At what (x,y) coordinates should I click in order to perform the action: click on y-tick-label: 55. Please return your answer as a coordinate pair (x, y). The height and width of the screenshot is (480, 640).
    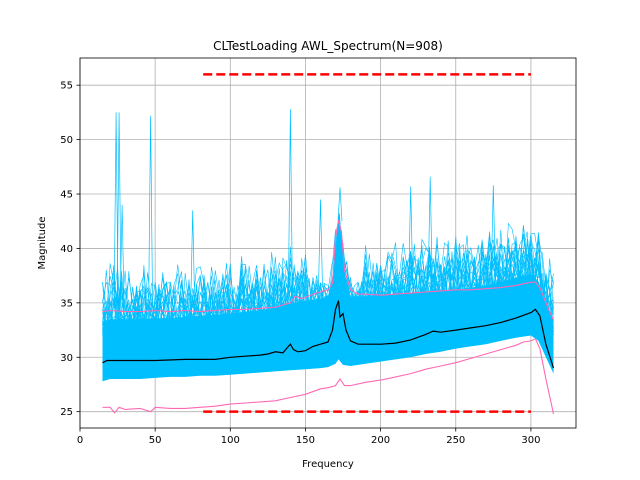
    Looking at the image, I should click on (66, 86).